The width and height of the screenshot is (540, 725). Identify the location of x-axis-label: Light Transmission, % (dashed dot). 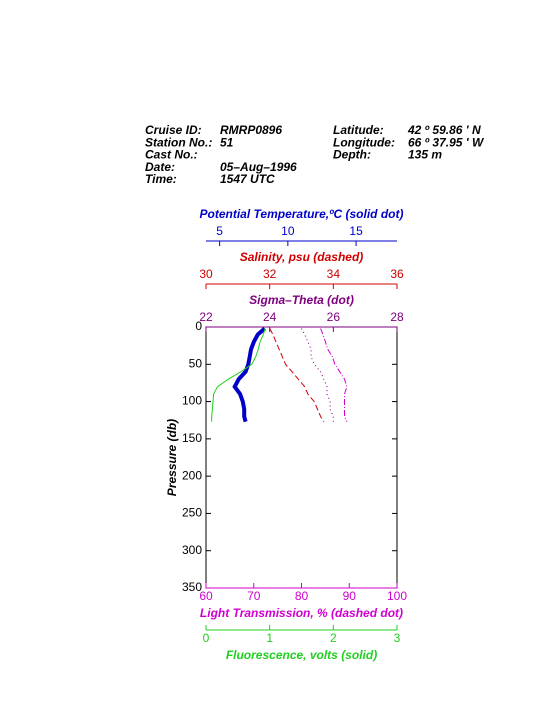
(301, 613).